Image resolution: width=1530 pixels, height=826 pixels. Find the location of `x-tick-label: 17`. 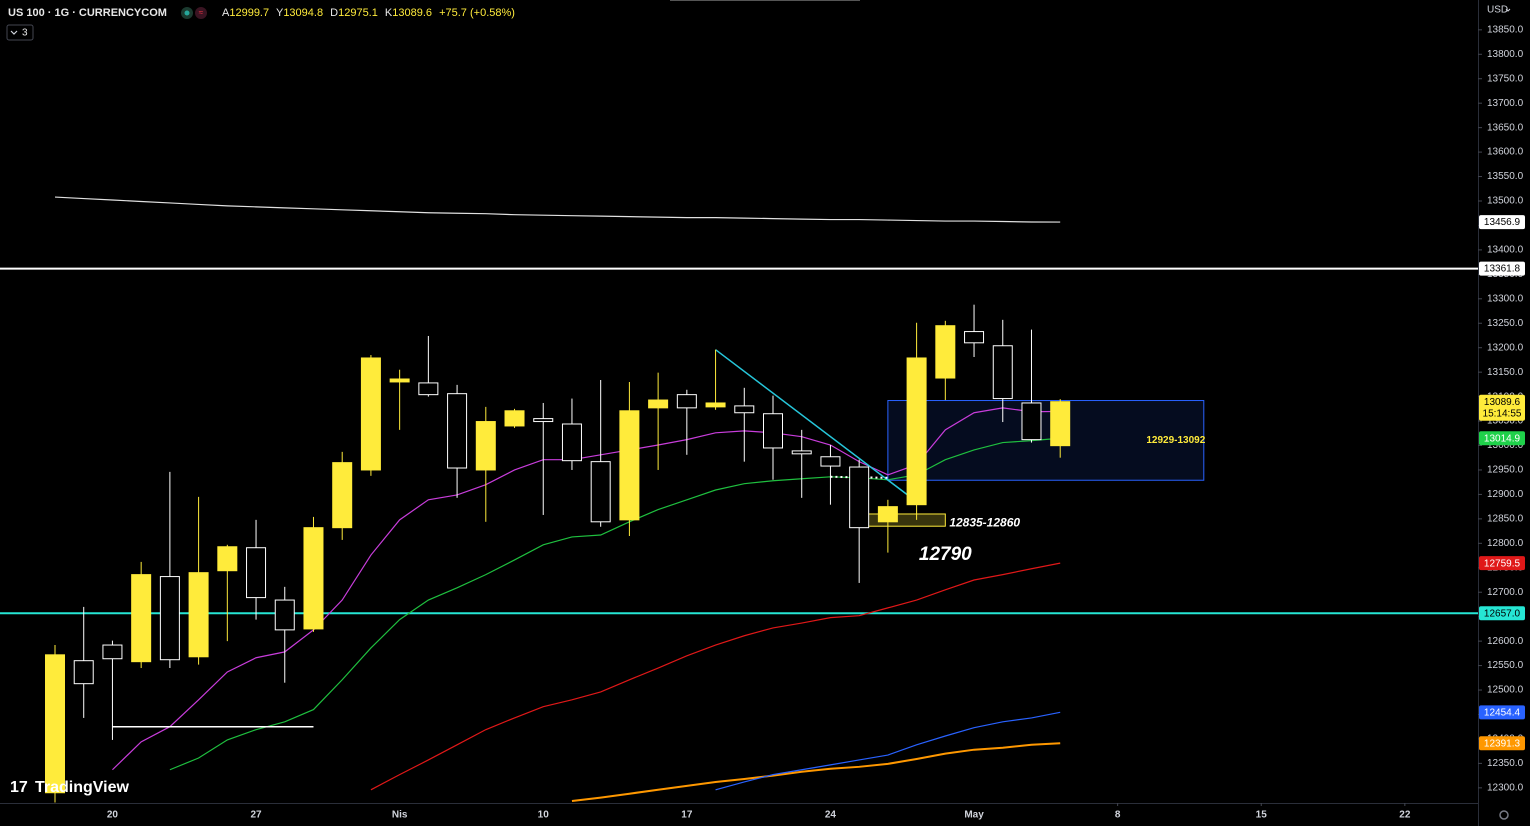

x-tick-label: 17 is located at coordinates (687, 815).